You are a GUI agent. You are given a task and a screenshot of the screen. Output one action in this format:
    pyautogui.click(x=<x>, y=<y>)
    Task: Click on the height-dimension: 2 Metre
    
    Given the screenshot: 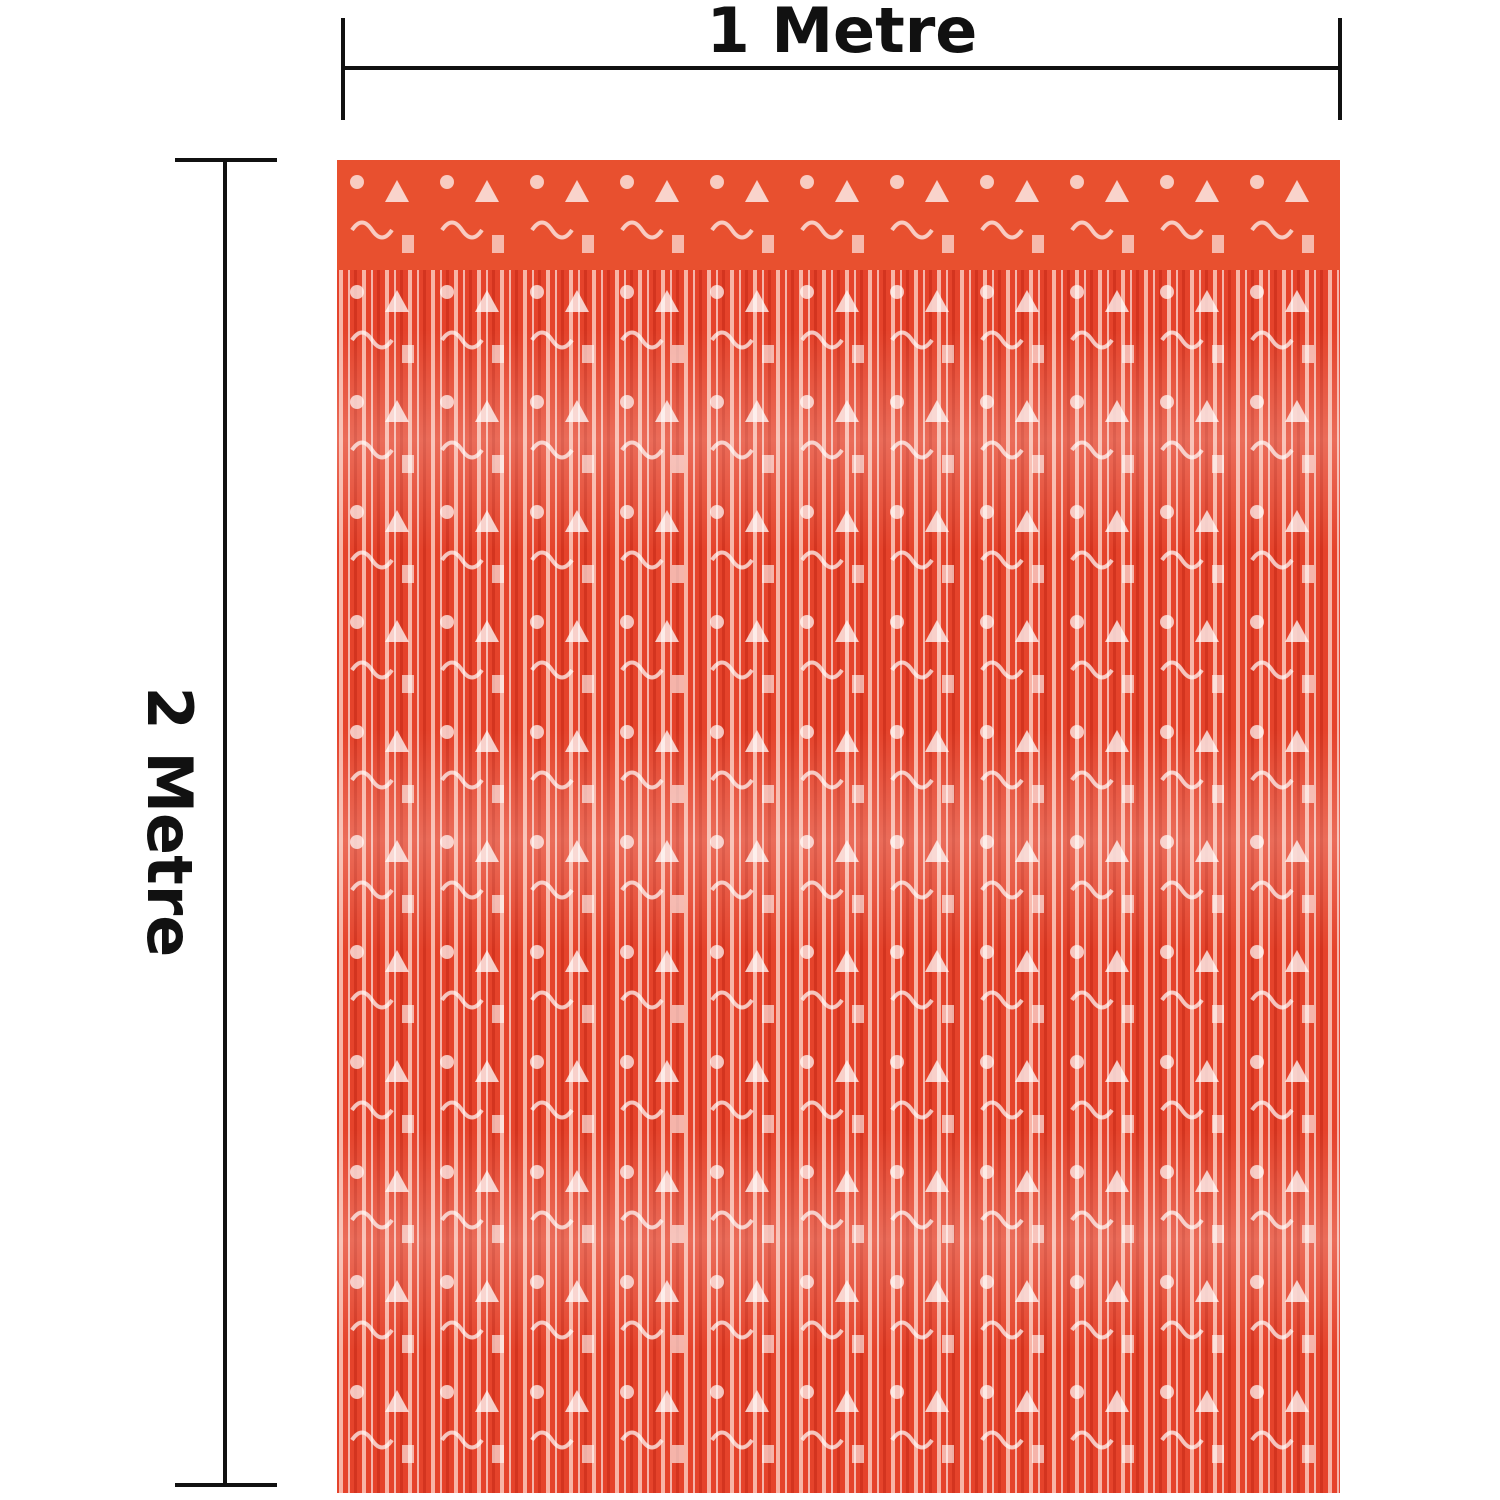 What is the action you would take?
    pyautogui.click(x=205, y=822)
    